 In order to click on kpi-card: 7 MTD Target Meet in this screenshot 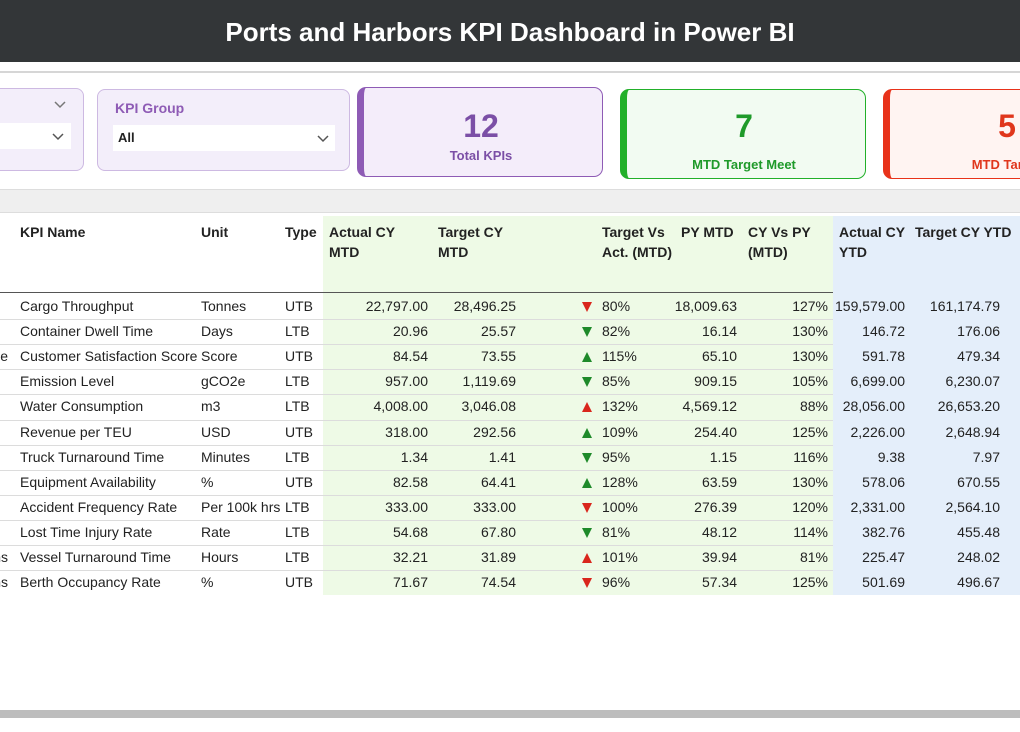, I will do `click(743, 134)`.